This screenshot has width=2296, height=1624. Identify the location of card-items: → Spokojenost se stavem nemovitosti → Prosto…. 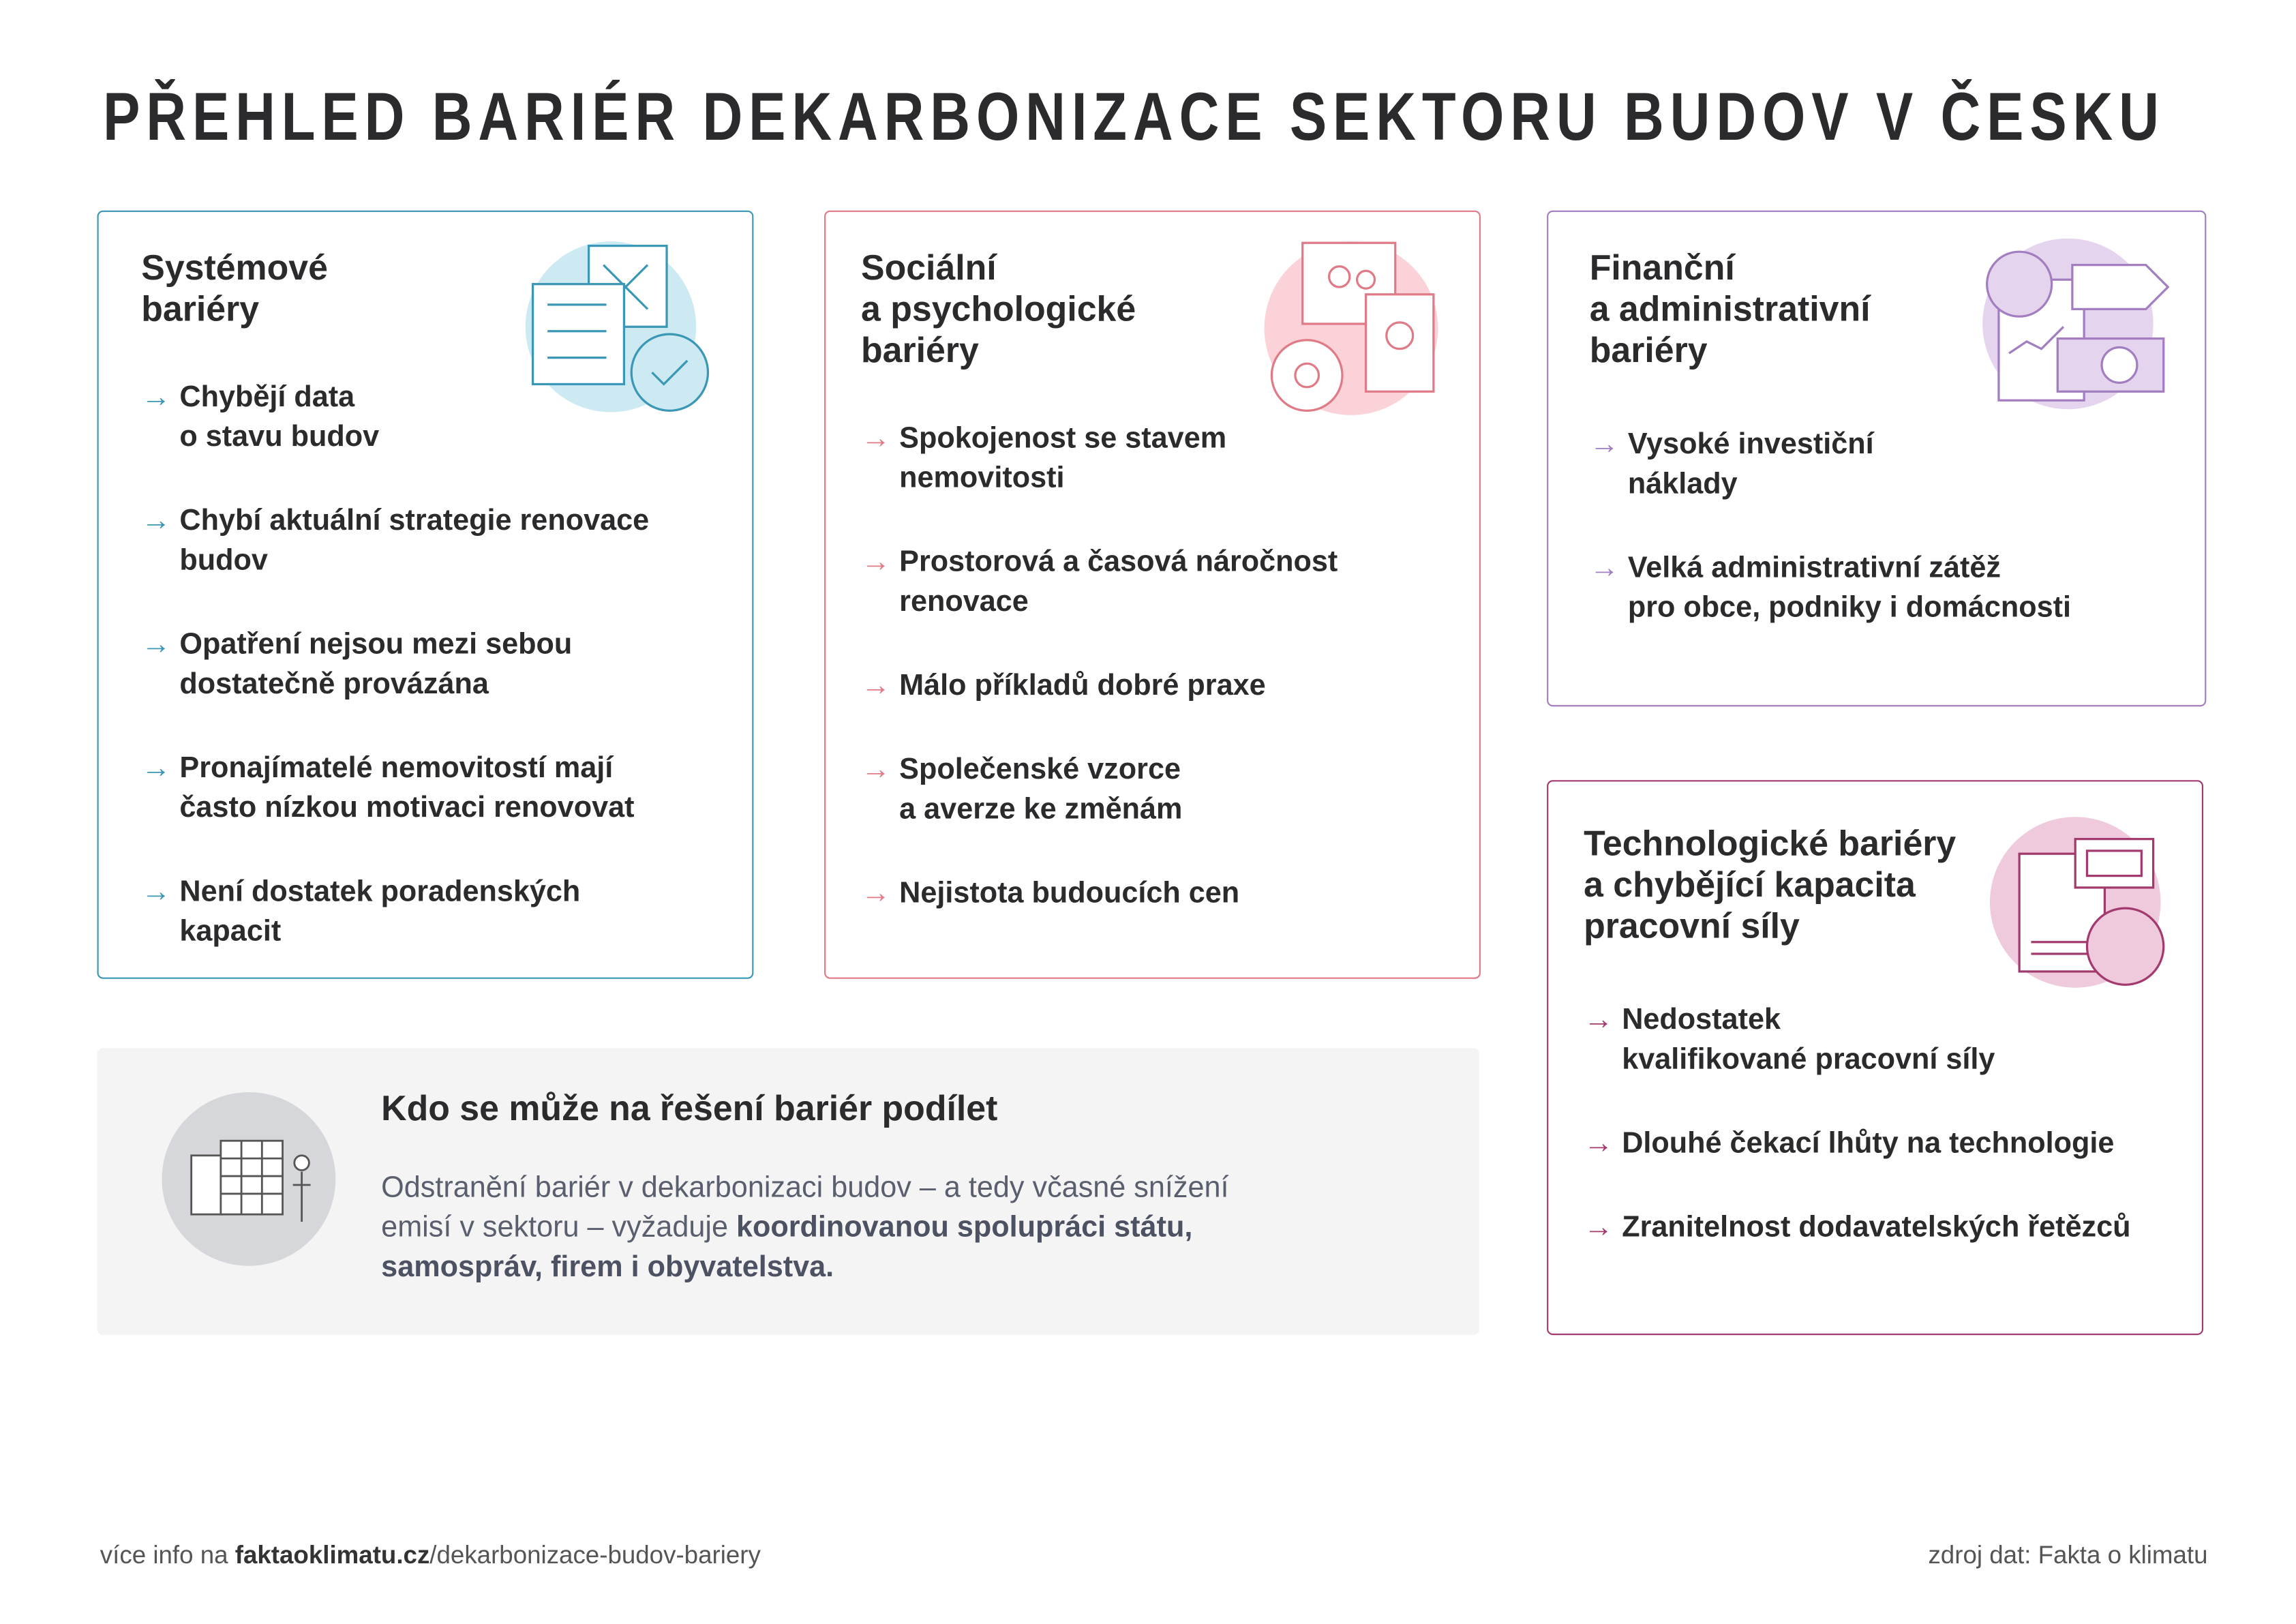
(1099, 666).